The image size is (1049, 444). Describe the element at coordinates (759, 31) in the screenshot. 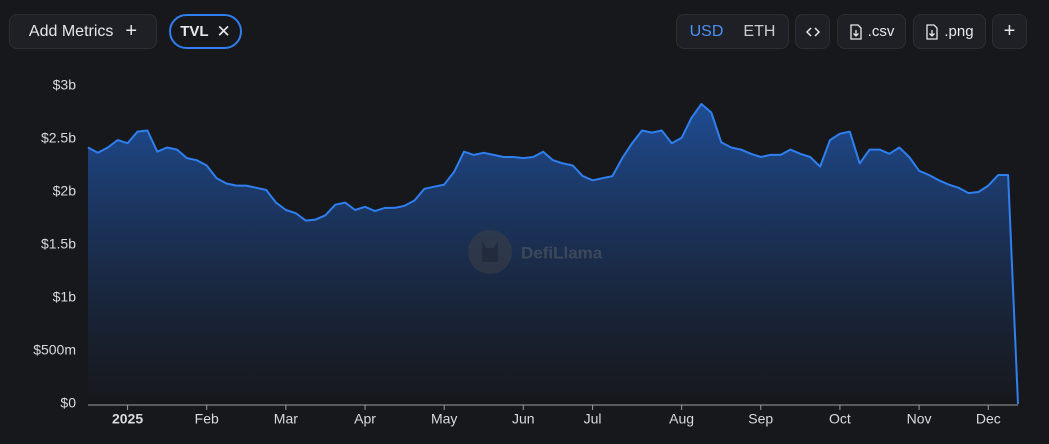

I see `currency-option: ETH` at that location.